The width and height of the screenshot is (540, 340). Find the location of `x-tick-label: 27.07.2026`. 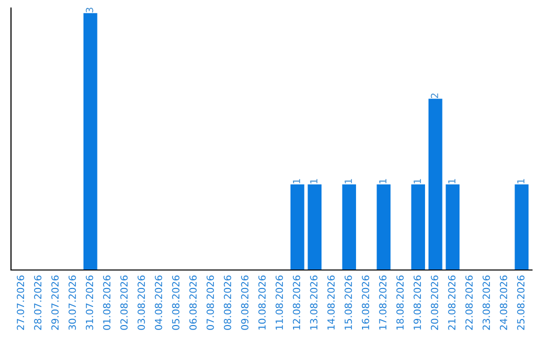

x-tick-label: 27.07.2026 is located at coordinates (20, 302).